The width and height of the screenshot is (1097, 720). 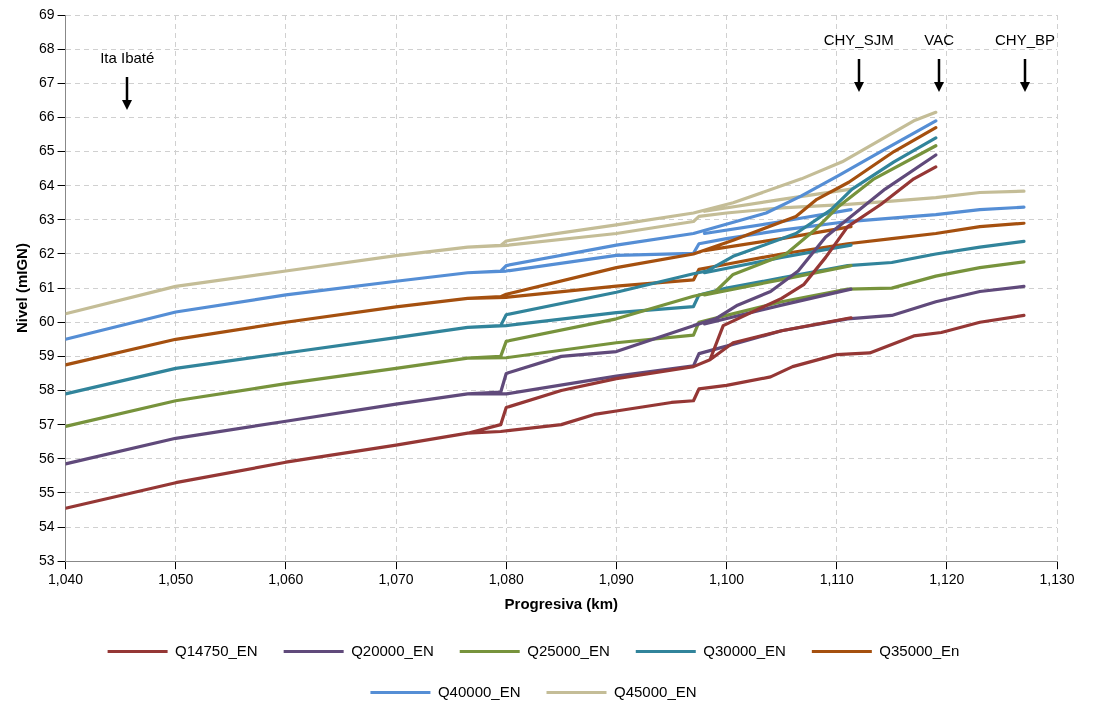 What do you see at coordinates (919, 650) in the screenshot?
I see `legend-label: Q35000_En` at bounding box center [919, 650].